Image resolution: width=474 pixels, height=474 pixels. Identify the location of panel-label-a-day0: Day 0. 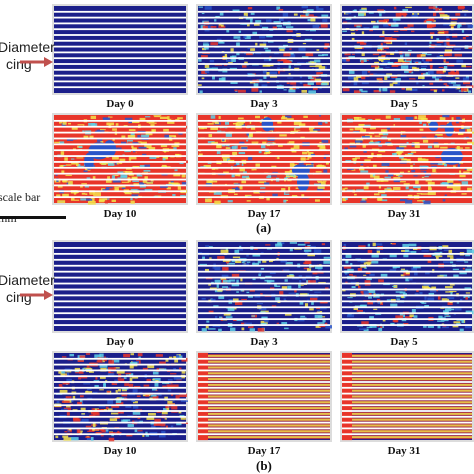
(120, 104).